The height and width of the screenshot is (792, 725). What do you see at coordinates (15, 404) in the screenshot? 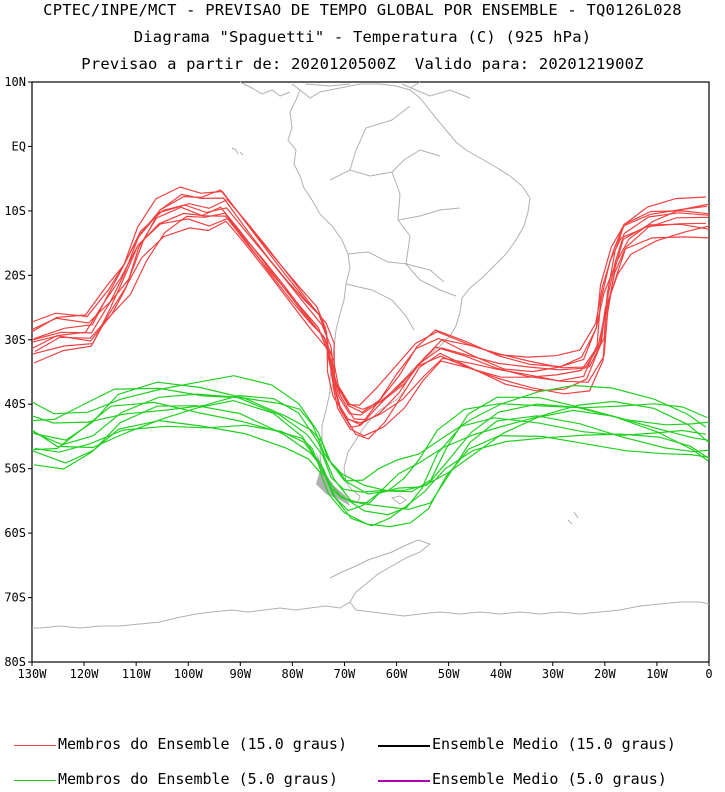
I see `y-tick-label: 40S` at bounding box center [15, 404].